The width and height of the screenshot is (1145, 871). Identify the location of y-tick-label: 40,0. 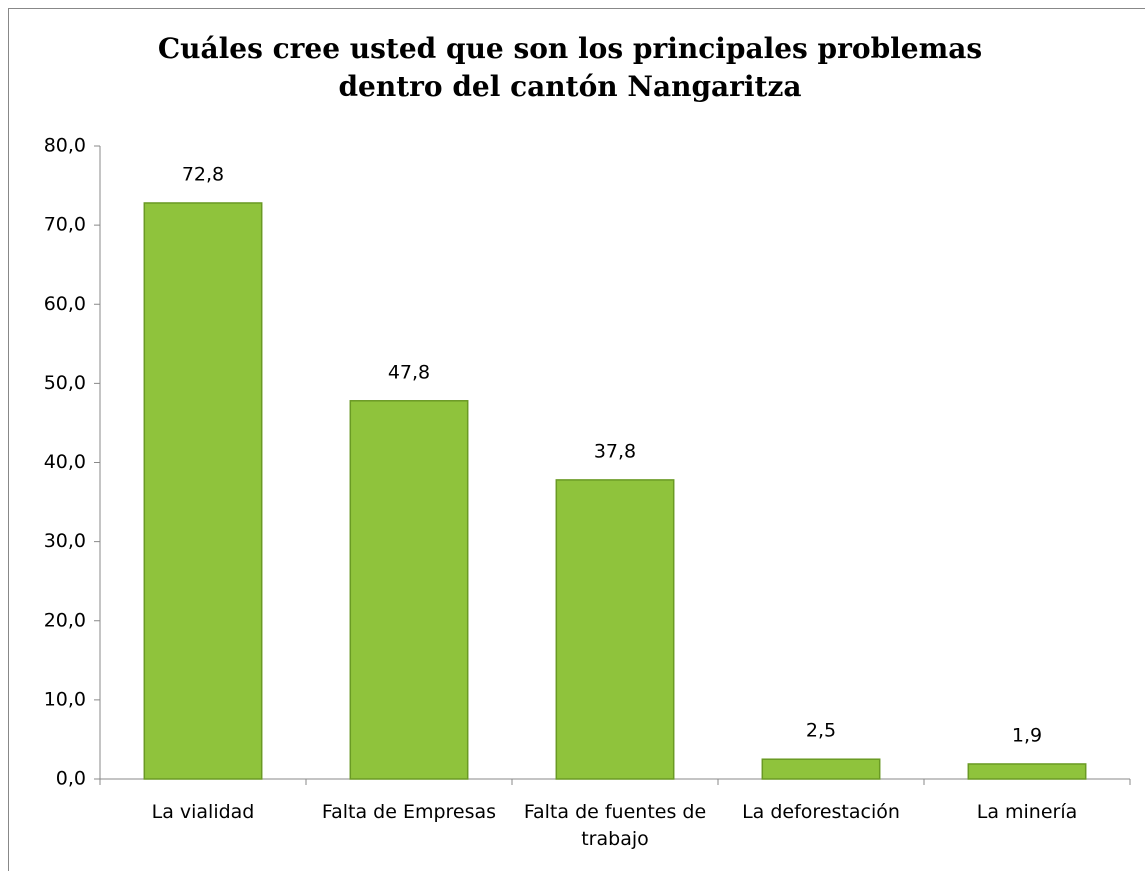
(65, 462).